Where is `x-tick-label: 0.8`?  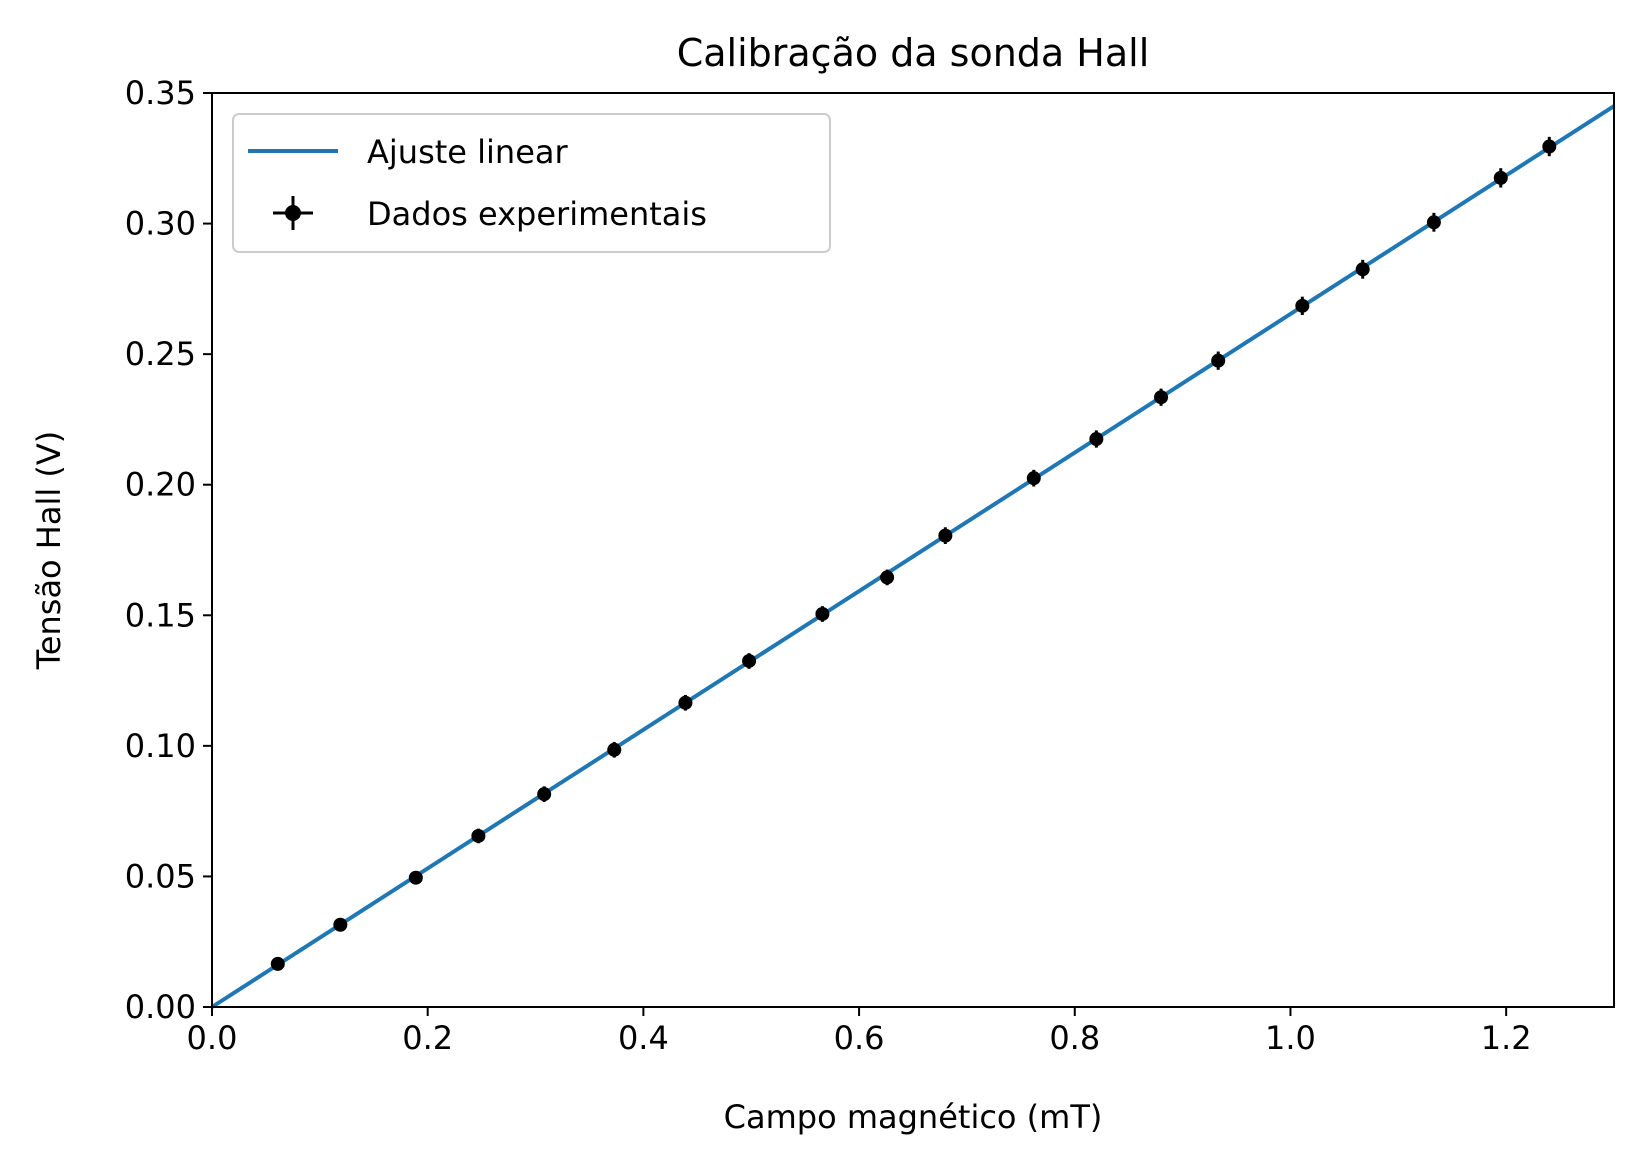 x-tick-label: 0.8 is located at coordinates (1074, 1038).